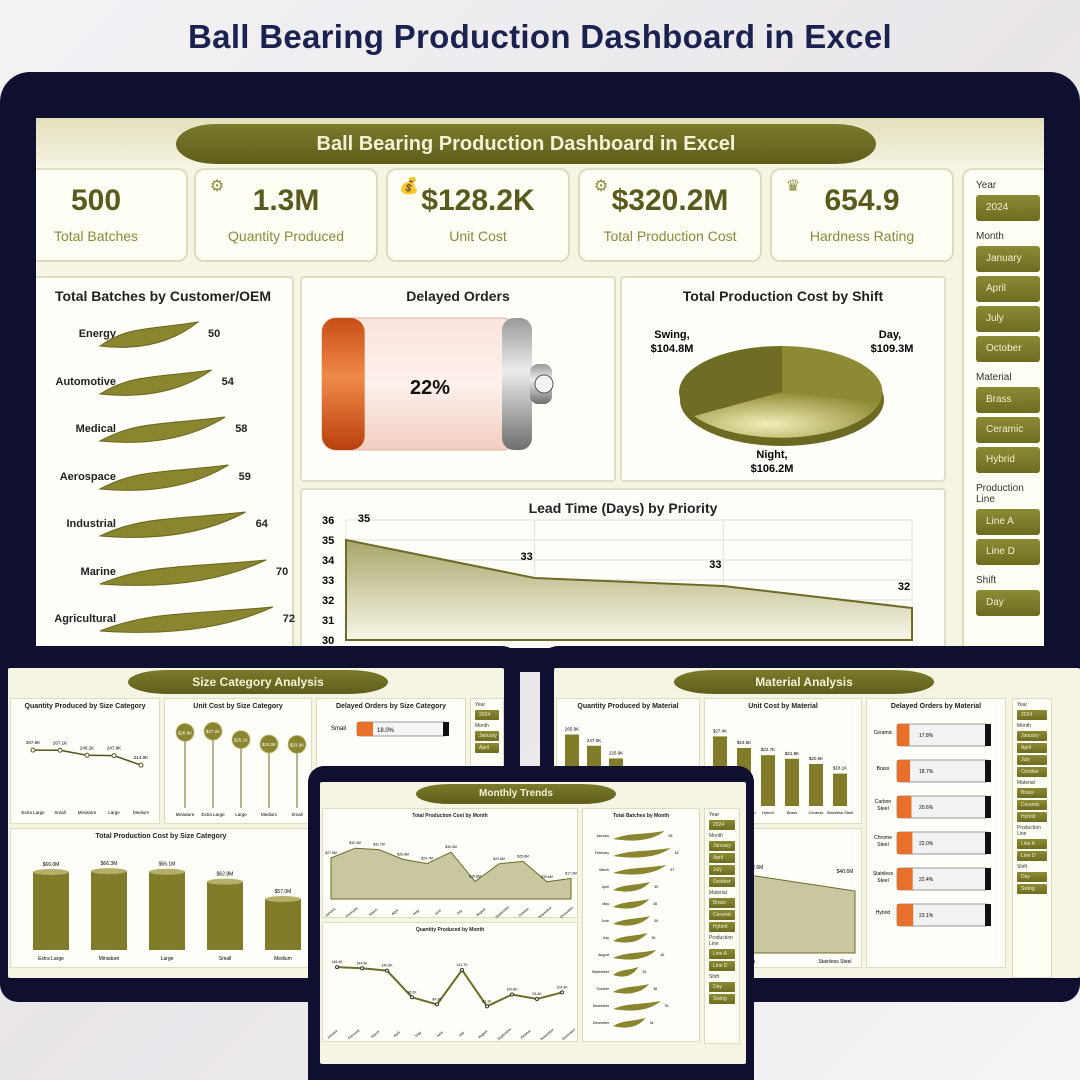 This screenshot has width=1080, height=1080. Describe the element at coordinates (217, 186) in the screenshot. I see `quantity-icon: ⚙` at that location.